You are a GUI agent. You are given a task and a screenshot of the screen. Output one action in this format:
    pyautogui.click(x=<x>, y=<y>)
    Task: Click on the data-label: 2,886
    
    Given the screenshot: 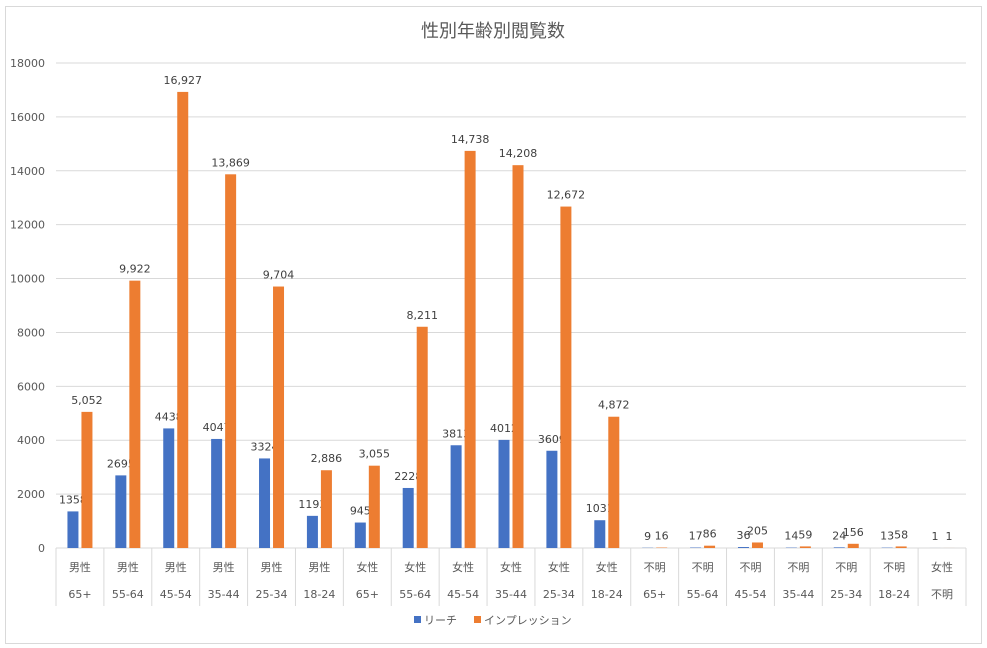 What is the action you would take?
    pyautogui.click(x=327, y=458)
    